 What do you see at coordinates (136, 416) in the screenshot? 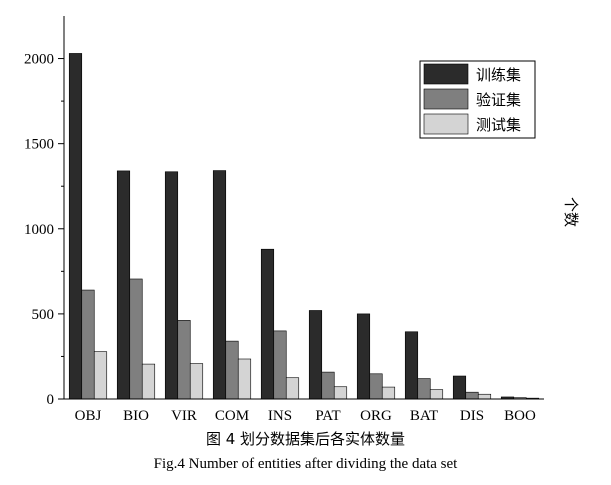
I see `x-tick-label-bio: BIO` at bounding box center [136, 416].